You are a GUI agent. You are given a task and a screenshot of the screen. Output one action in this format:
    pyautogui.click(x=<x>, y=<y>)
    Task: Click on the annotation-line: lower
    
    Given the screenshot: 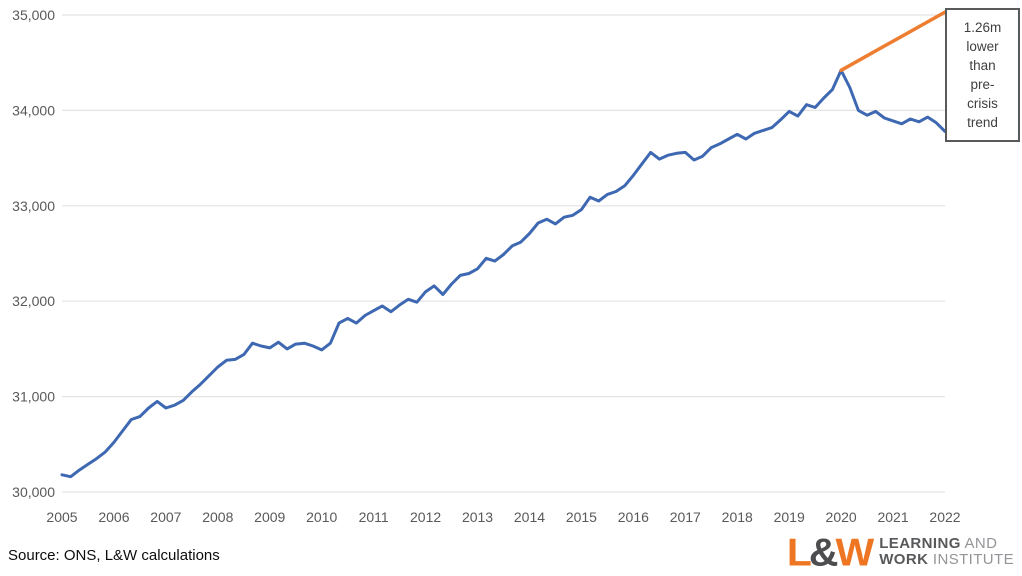 What is the action you would take?
    pyautogui.click(x=982, y=46)
    